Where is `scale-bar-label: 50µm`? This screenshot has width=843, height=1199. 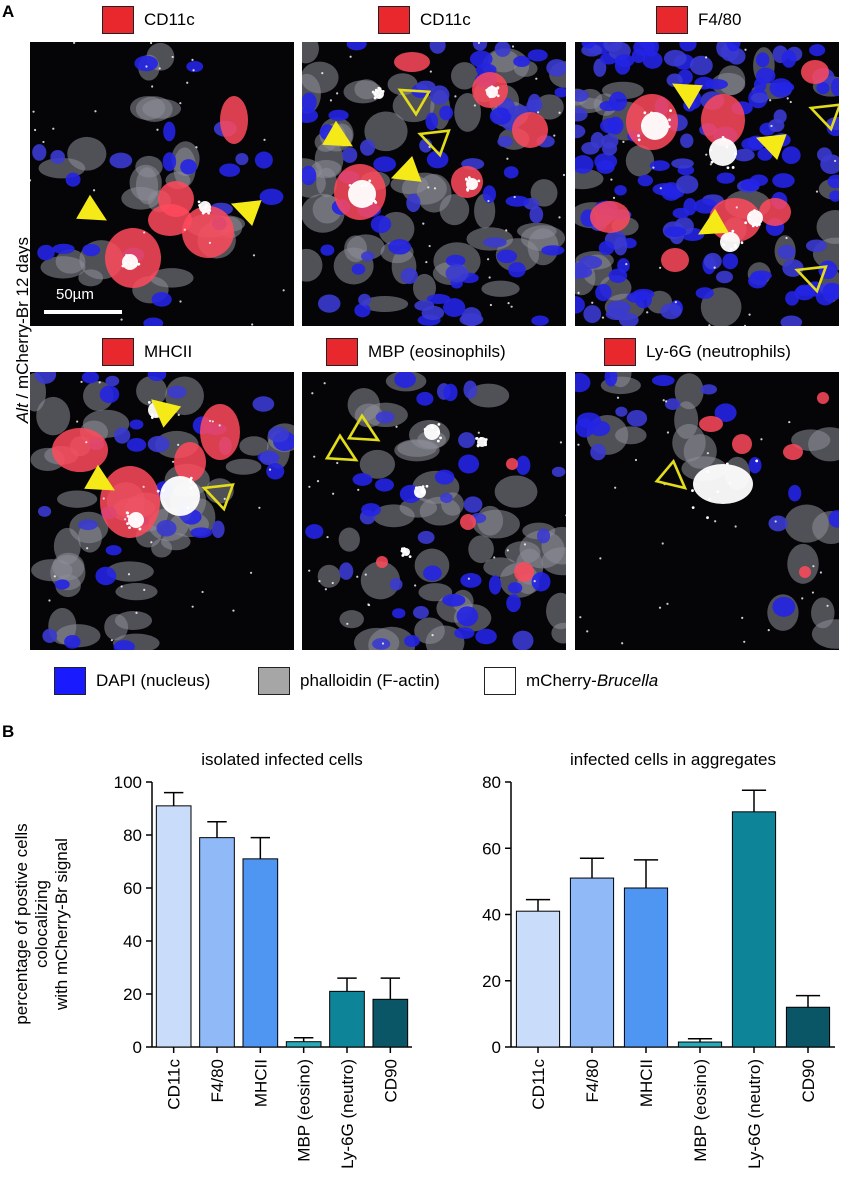
scale-bar-label: 50µm is located at coordinates (75, 294).